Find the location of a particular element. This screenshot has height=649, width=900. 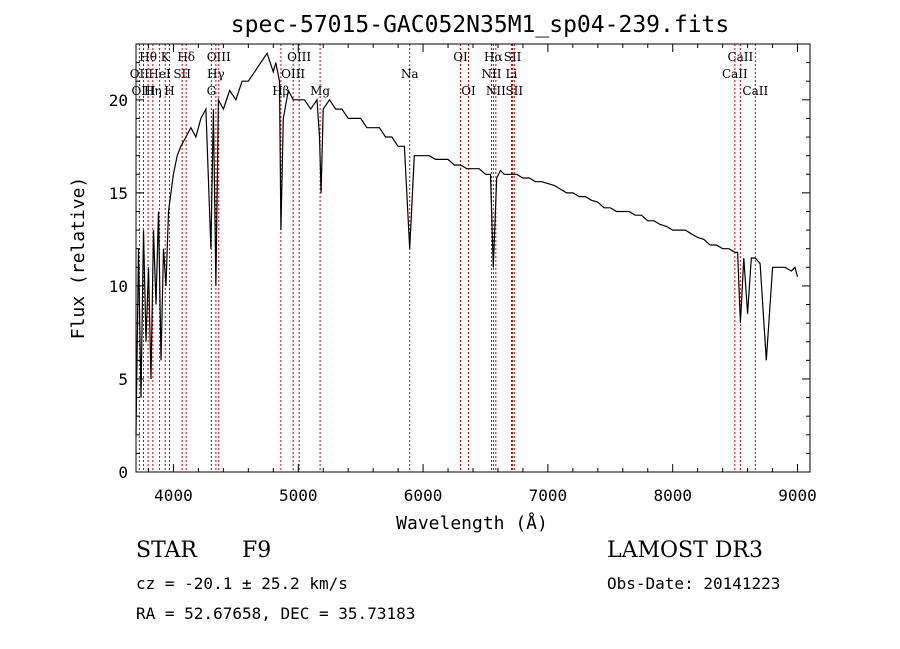

line-label-12: OIII is located at coordinates (299, 57).